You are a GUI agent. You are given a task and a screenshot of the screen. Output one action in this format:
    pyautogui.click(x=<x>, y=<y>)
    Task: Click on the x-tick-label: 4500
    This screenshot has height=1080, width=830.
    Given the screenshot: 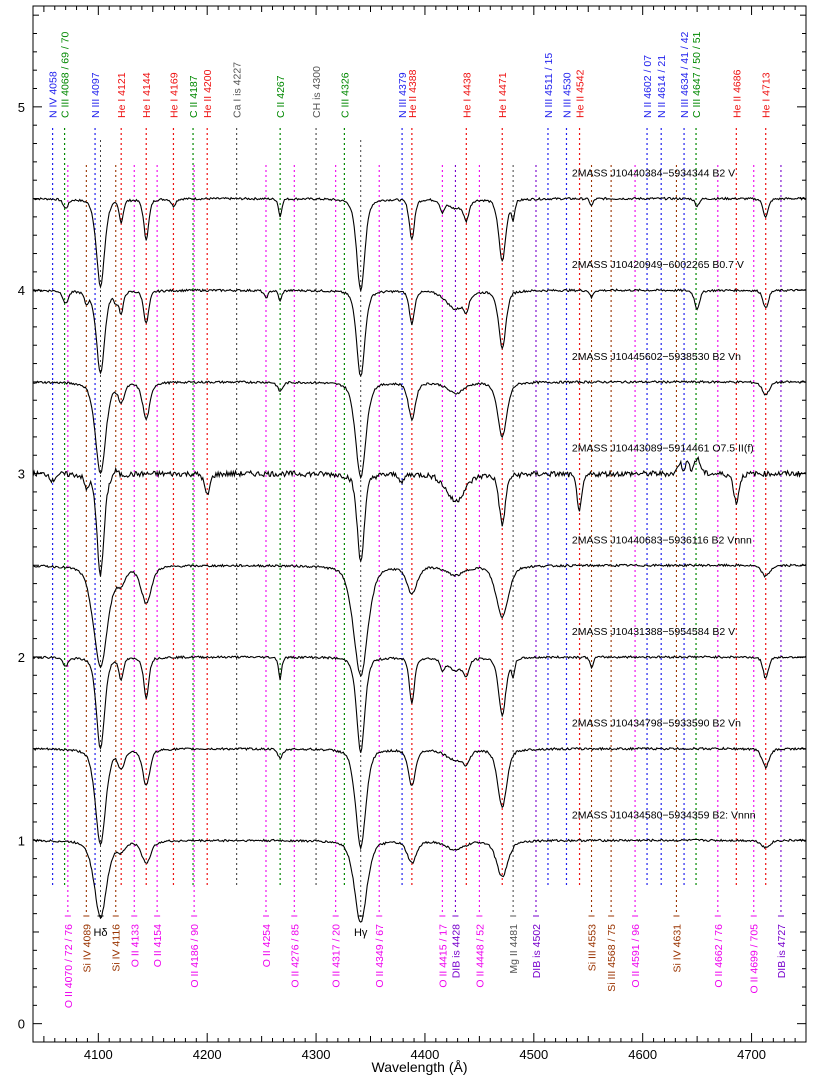 What is the action you would take?
    pyautogui.click(x=533, y=1054)
    